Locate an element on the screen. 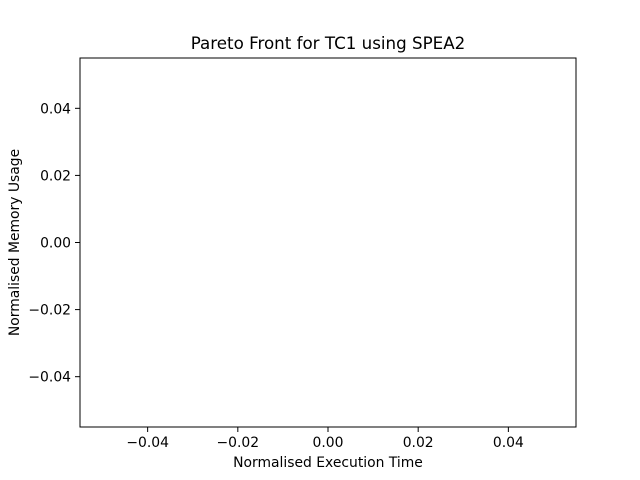 The height and width of the screenshot is (480, 640). y-axis: −0.04 −0.02 0.00 0.02 0.04 is located at coordinates (54, 243).